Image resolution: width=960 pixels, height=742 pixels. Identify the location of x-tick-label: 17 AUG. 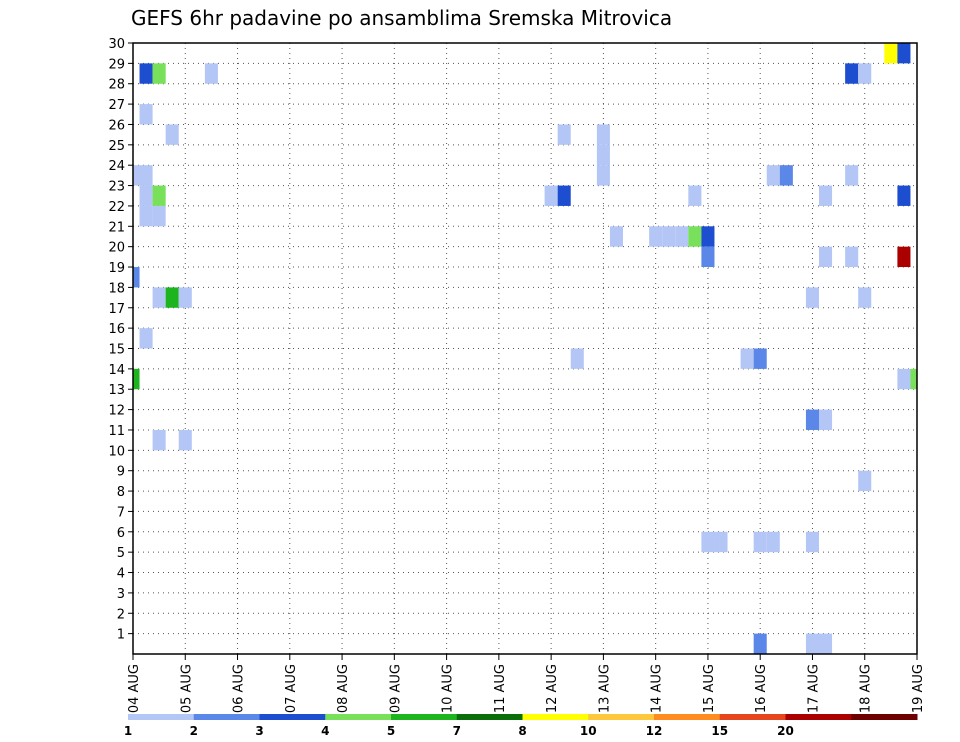
(813, 688).